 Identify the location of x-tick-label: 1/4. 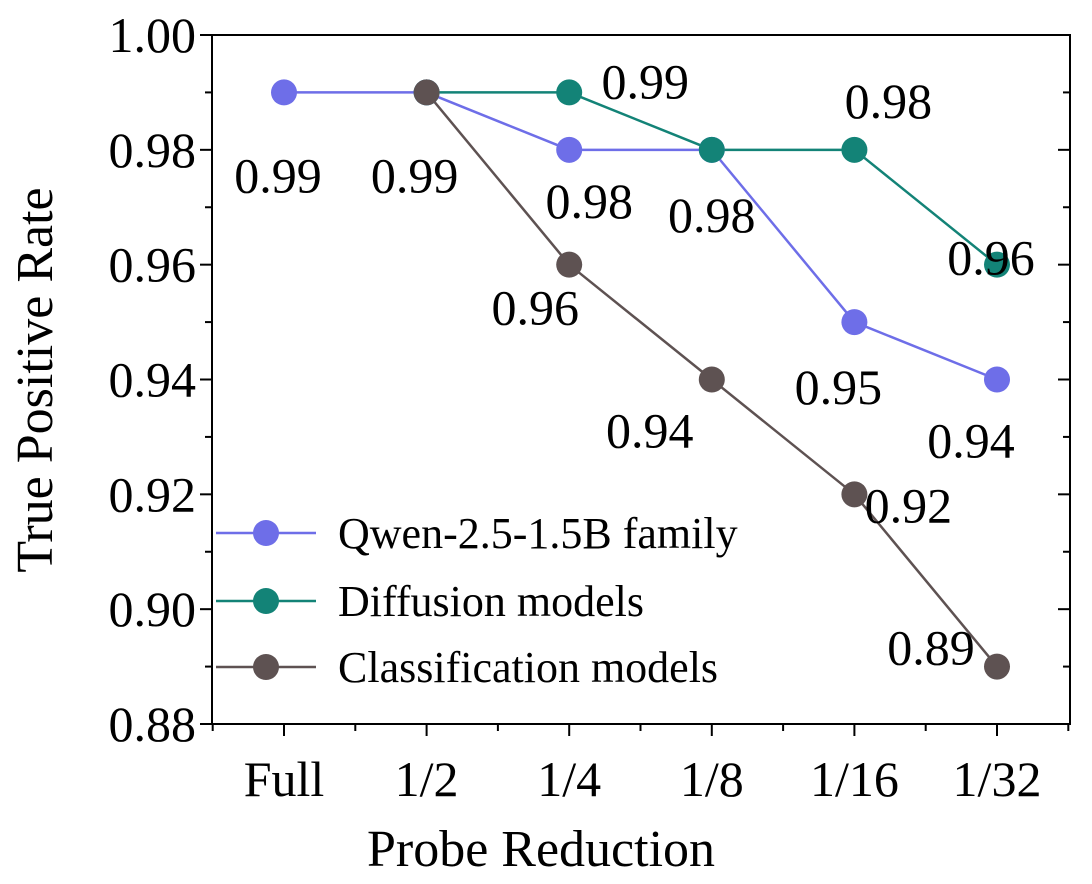
(569, 779).